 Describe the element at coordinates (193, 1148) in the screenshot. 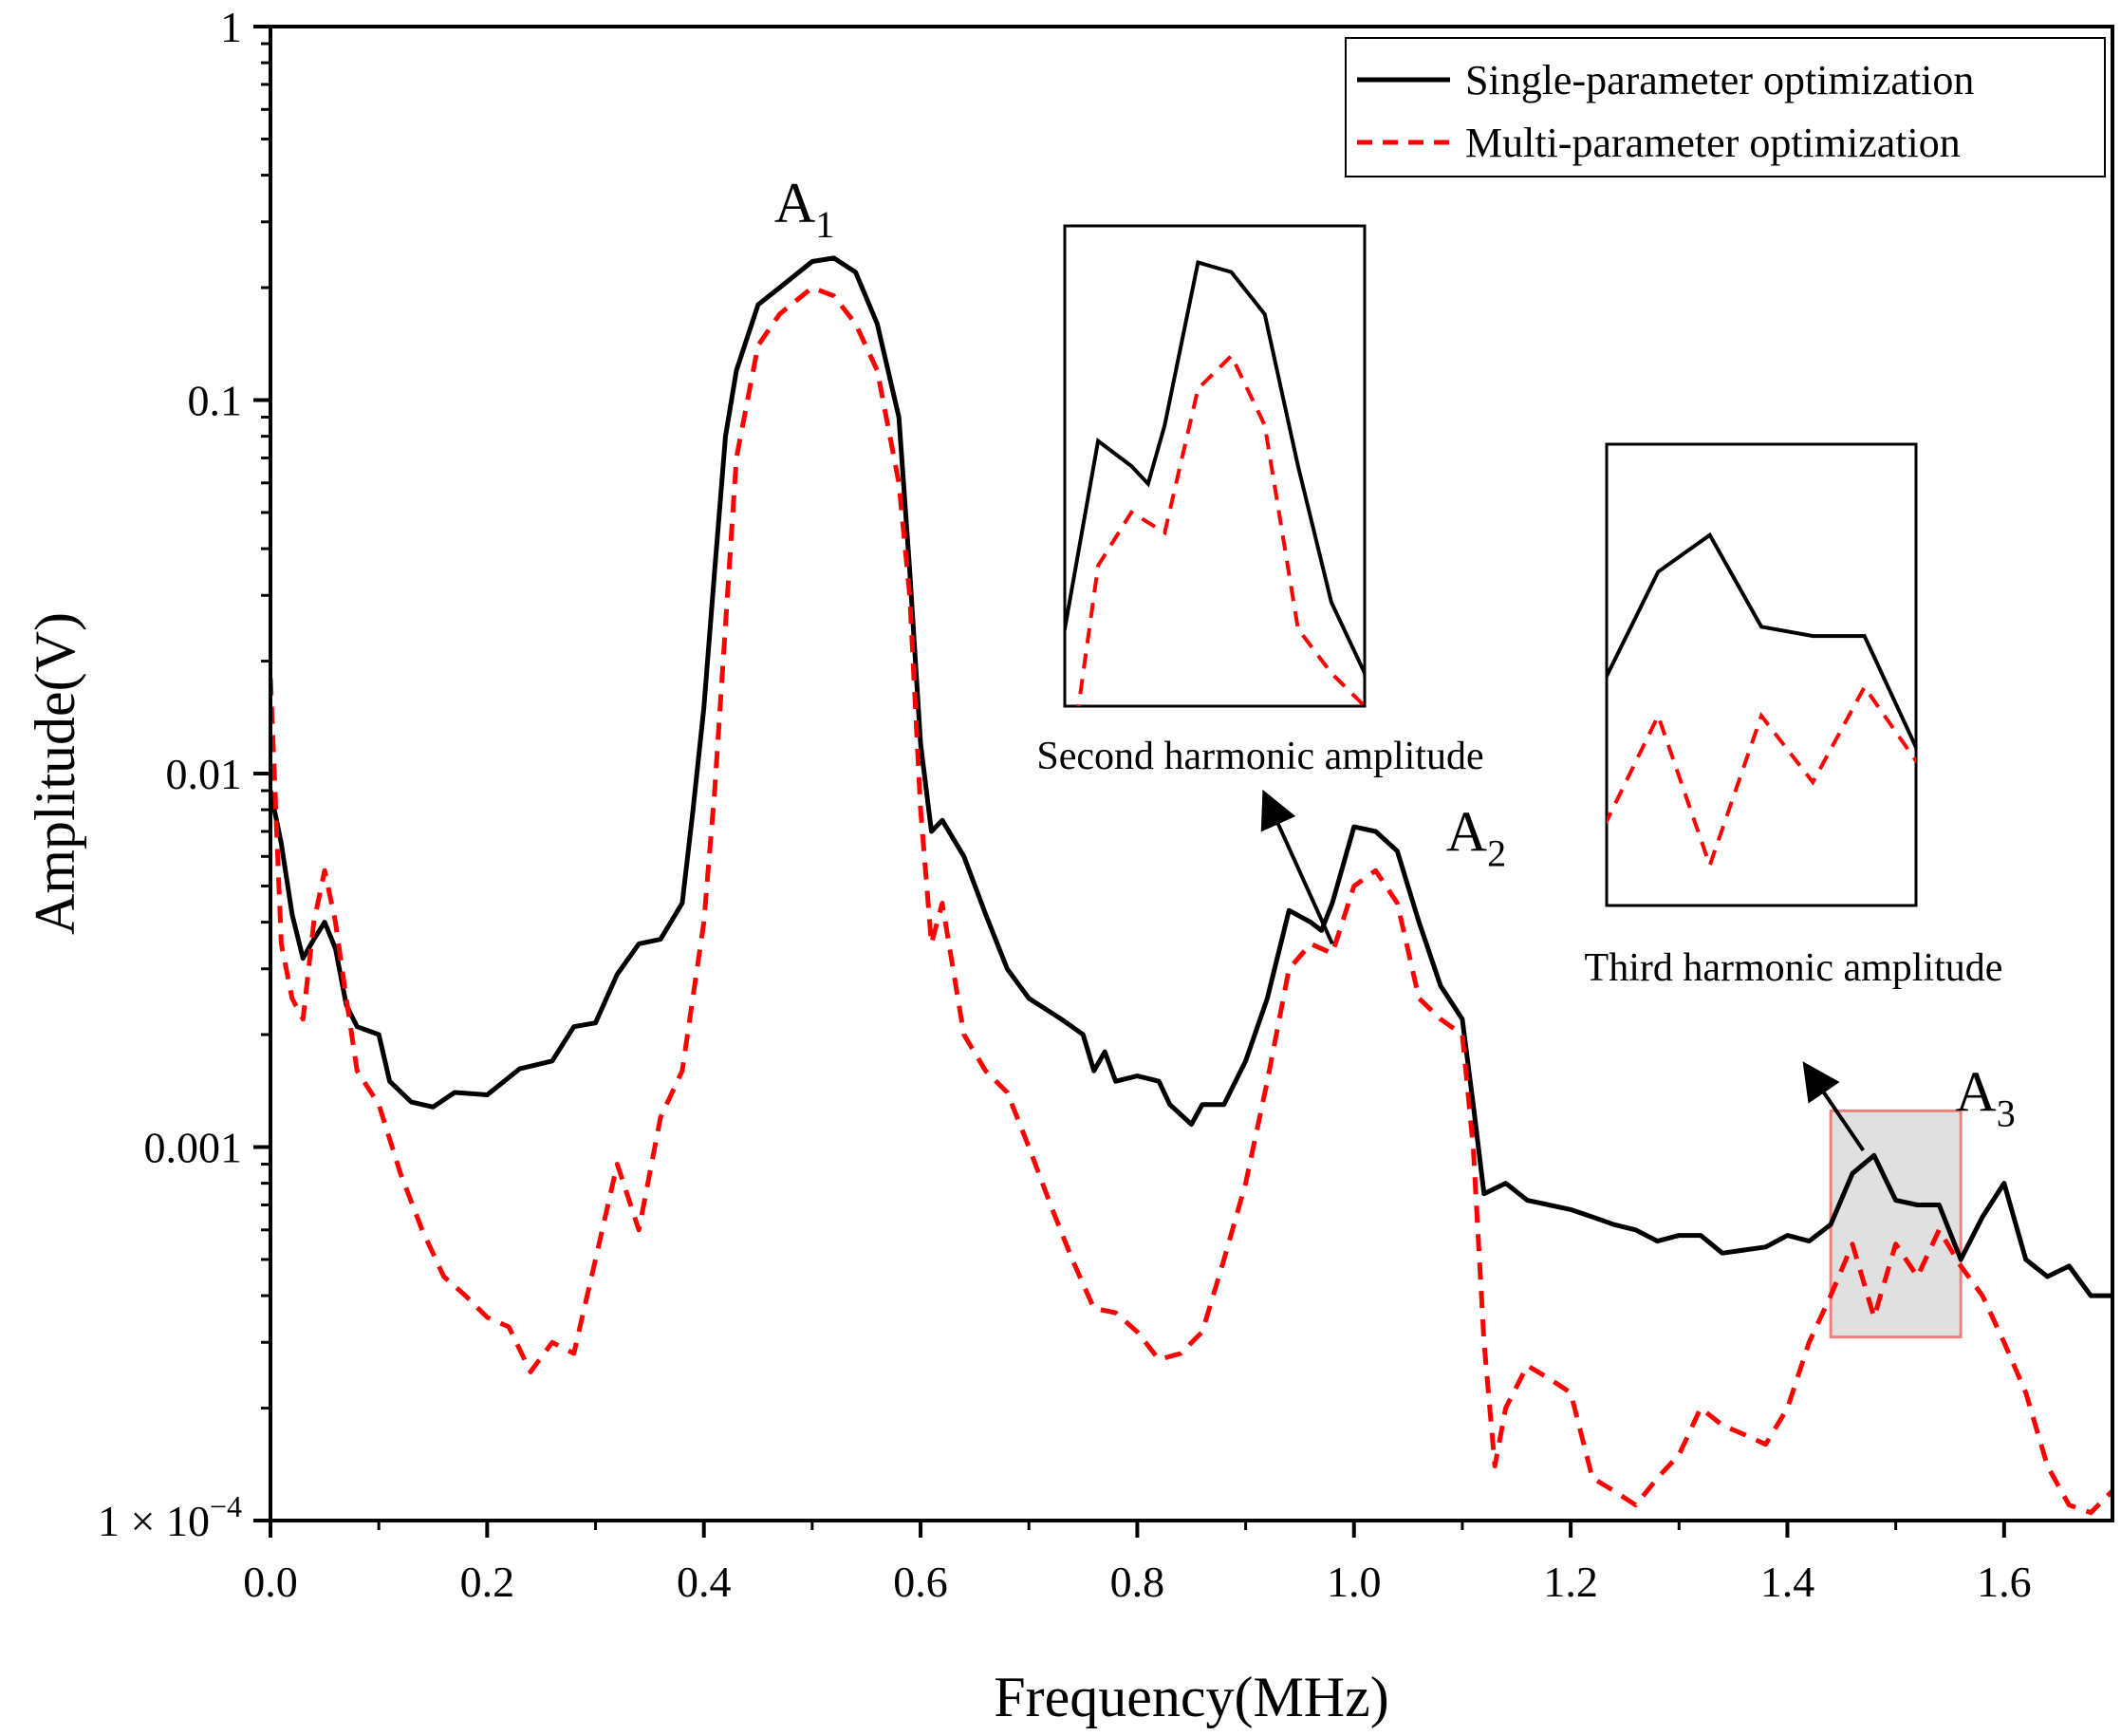

I see `y-tick-label: 0.001` at that location.